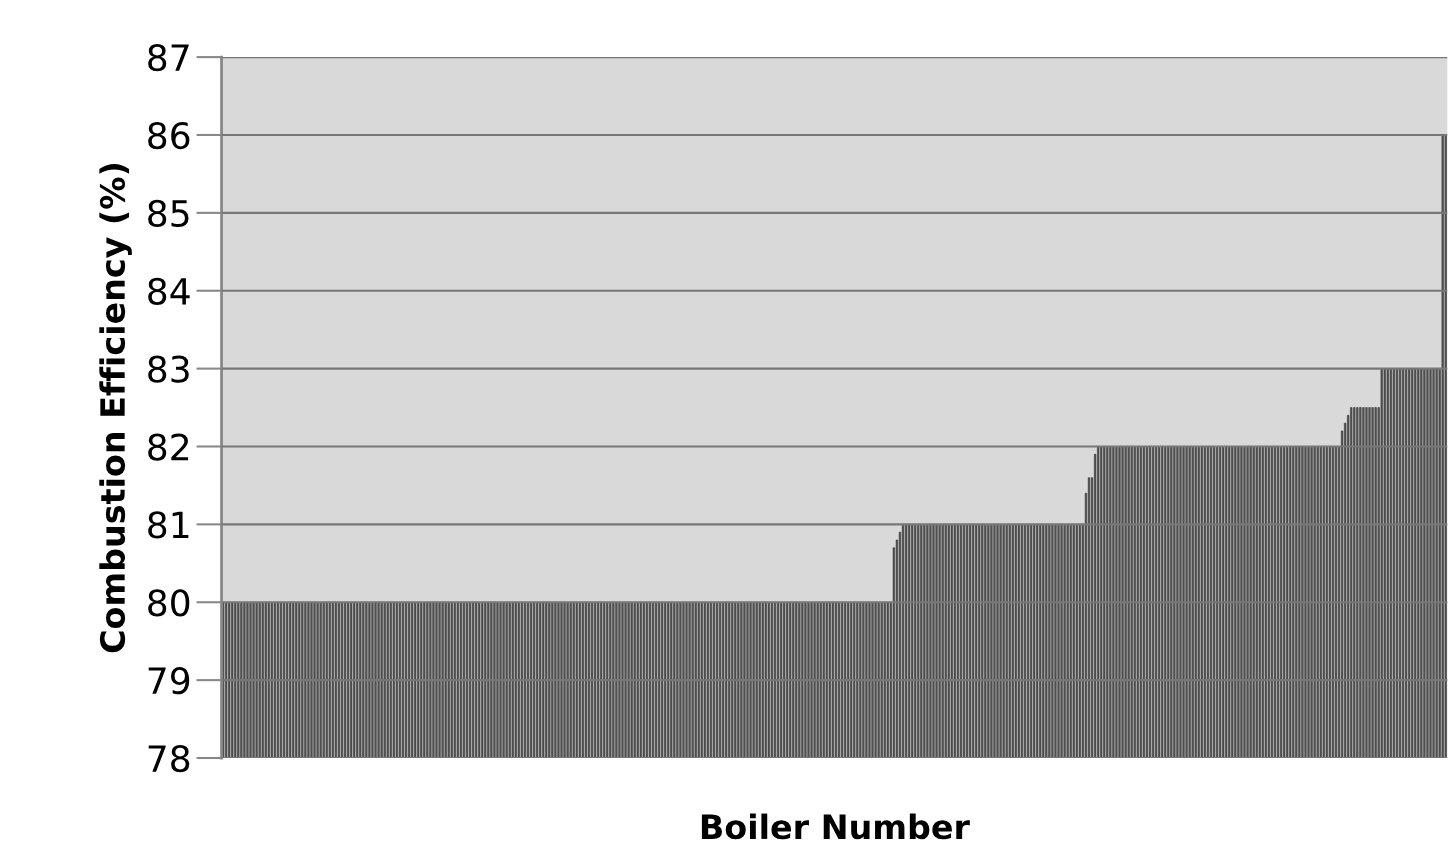 The width and height of the screenshot is (1448, 860). What do you see at coordinates (168, 213) in the screenshot?
I see `y-tick-label: 85` at bounding box center [168, 213].